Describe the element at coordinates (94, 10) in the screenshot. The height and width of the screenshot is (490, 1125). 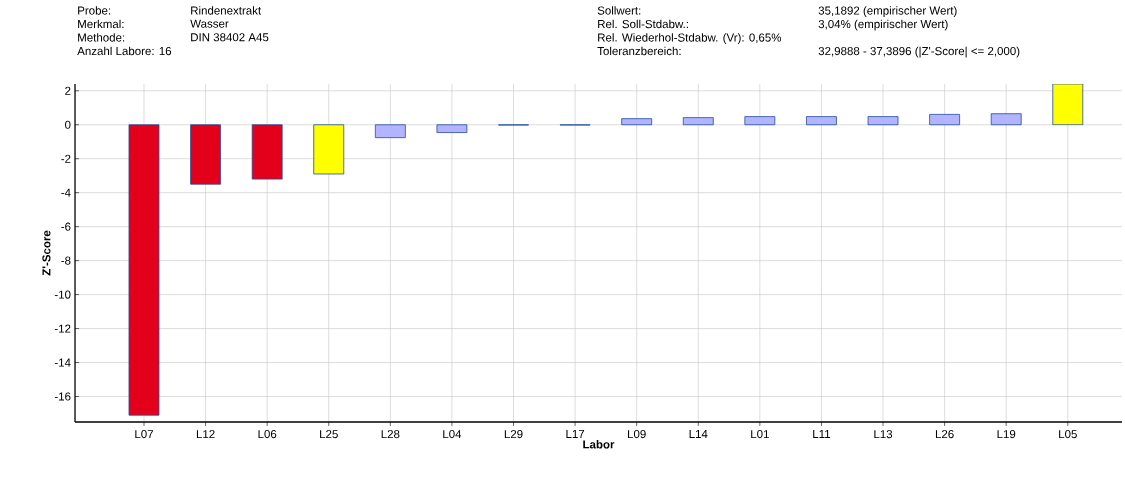
I see `text: Probe:` at that location.